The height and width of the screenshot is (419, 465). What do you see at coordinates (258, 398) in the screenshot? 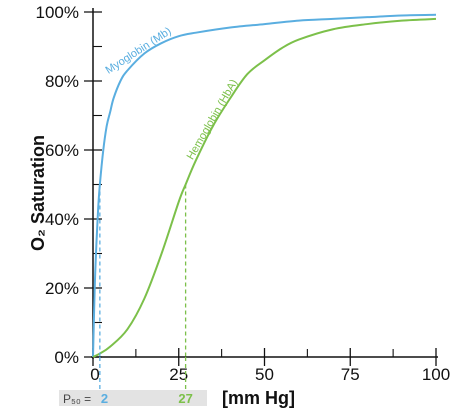
I see `x-axis-unit-label: [mm Hg]` at bounding box center [258, 398].